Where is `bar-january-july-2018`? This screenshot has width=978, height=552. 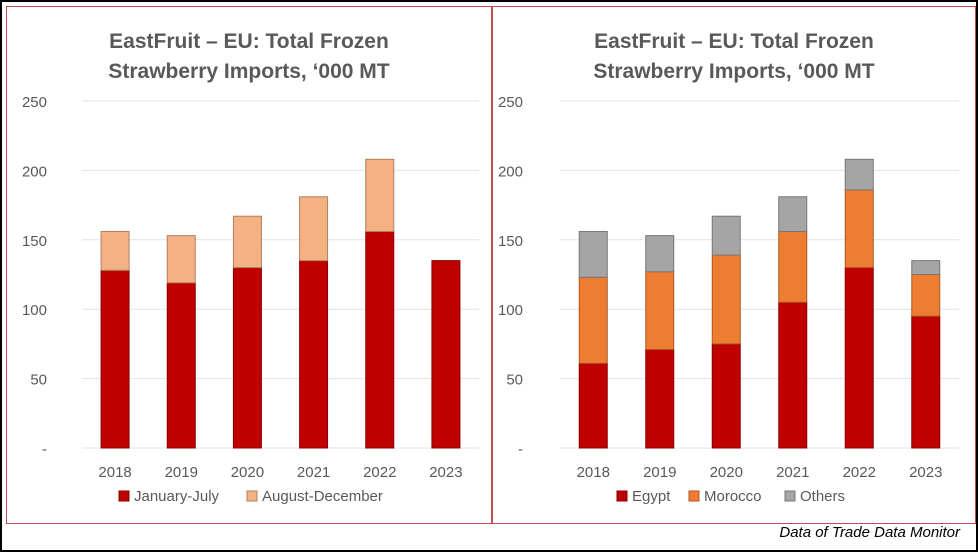
bar-january-july-2018 is located at coordinates (115, 359).